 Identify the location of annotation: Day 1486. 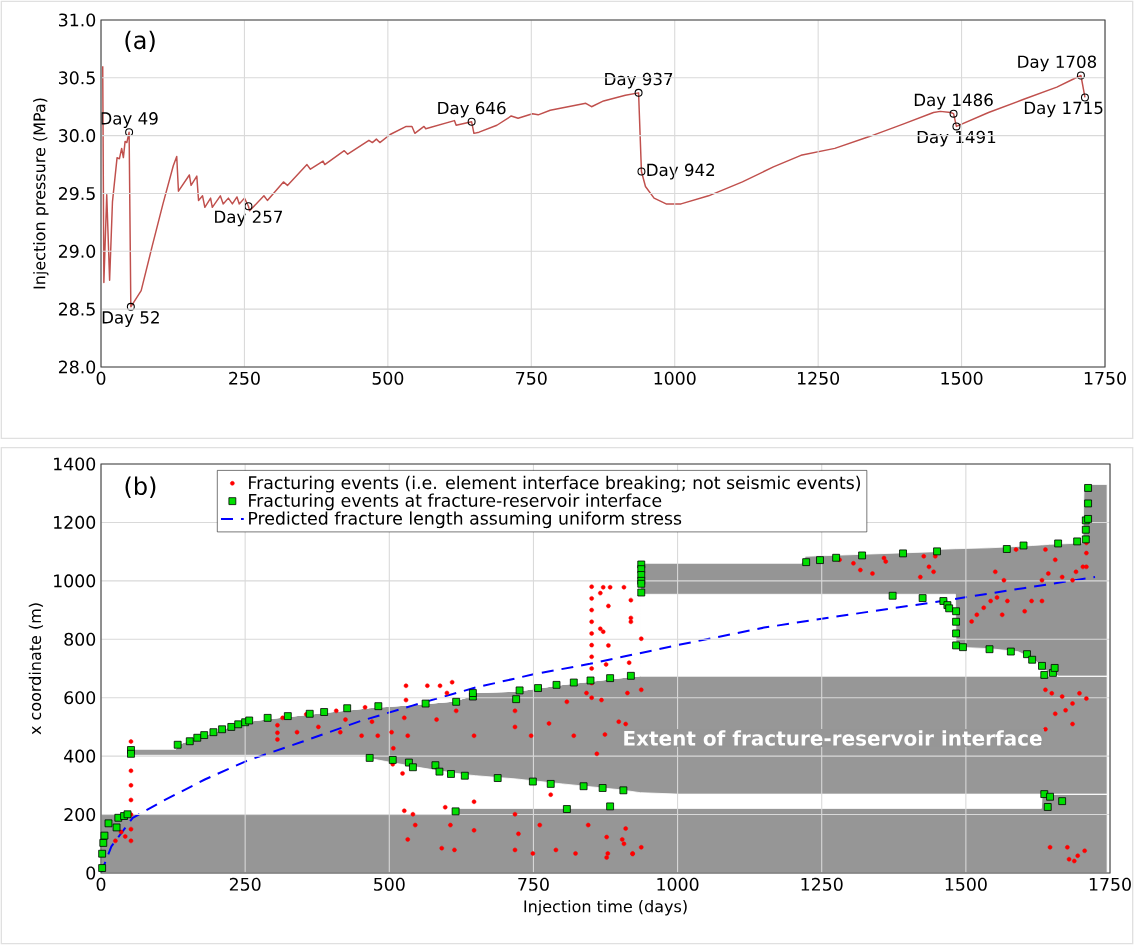
(953, 101).